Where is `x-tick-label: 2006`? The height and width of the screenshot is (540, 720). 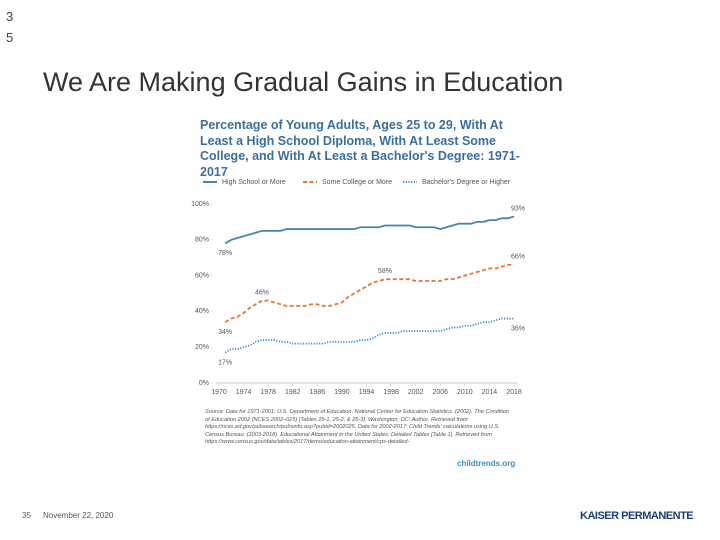 x-tick-label: 2006 is located at coordinates (440, 392).